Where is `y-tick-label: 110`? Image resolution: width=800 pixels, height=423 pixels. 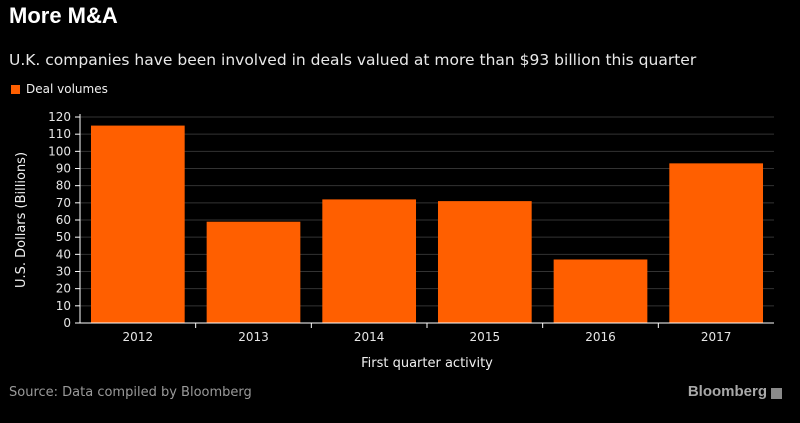
y-tick-label: 110 is located at coordinates (59, 134).